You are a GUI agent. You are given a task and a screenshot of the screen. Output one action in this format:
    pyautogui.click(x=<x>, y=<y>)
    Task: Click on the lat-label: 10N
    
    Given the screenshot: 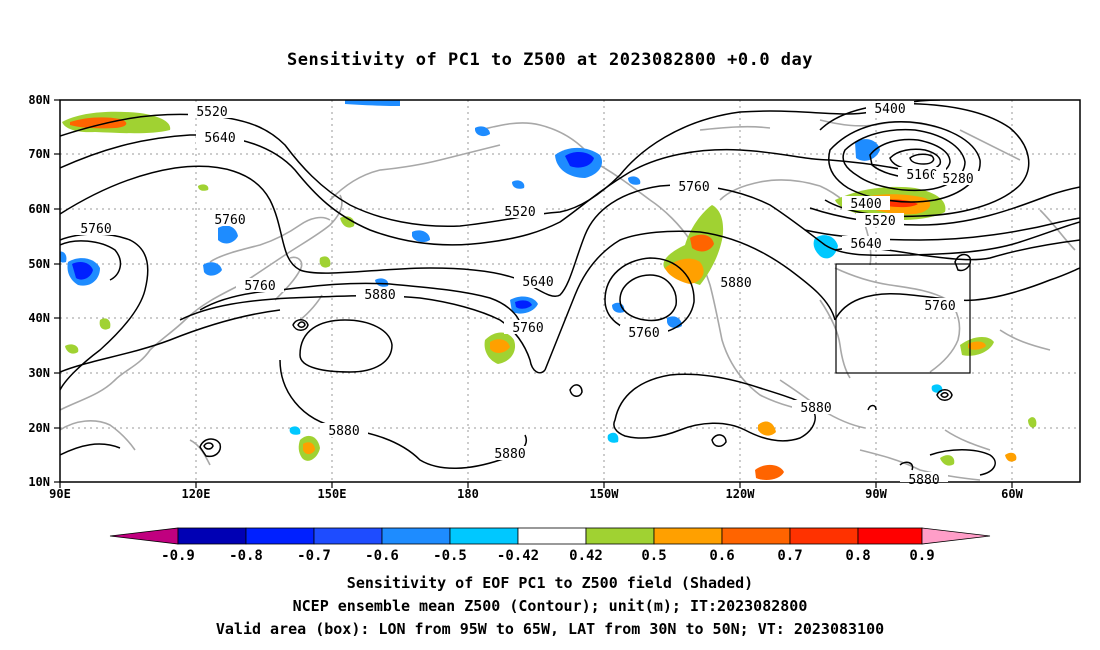 What is the action you would take?
    pyautogui.click(x=39, y=482)
    